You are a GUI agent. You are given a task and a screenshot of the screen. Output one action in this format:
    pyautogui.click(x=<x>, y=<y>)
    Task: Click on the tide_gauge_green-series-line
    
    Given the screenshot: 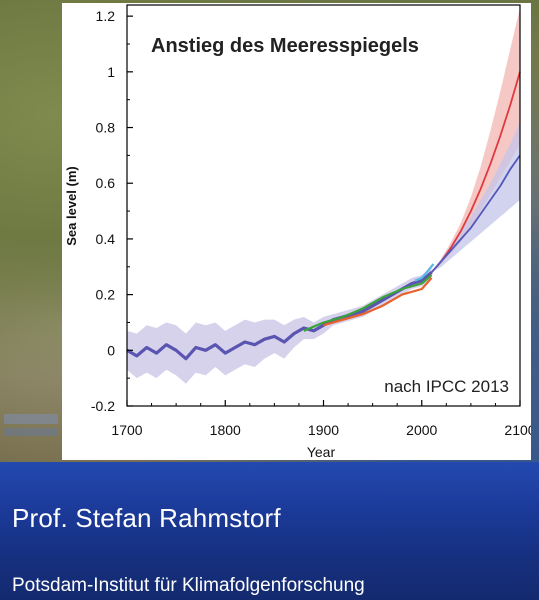 What is the action you would take?
    pyautogui.click(x=368, y=303)
    